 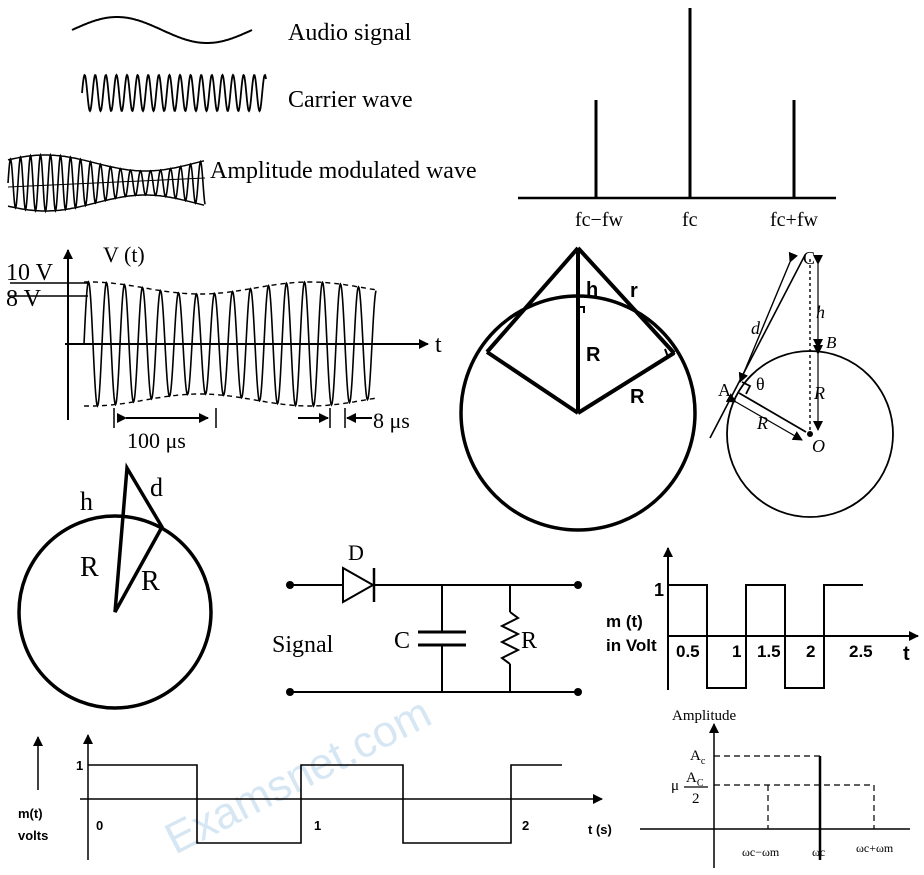 I want to click on resistor-symbol, so click(x=510, y=638).